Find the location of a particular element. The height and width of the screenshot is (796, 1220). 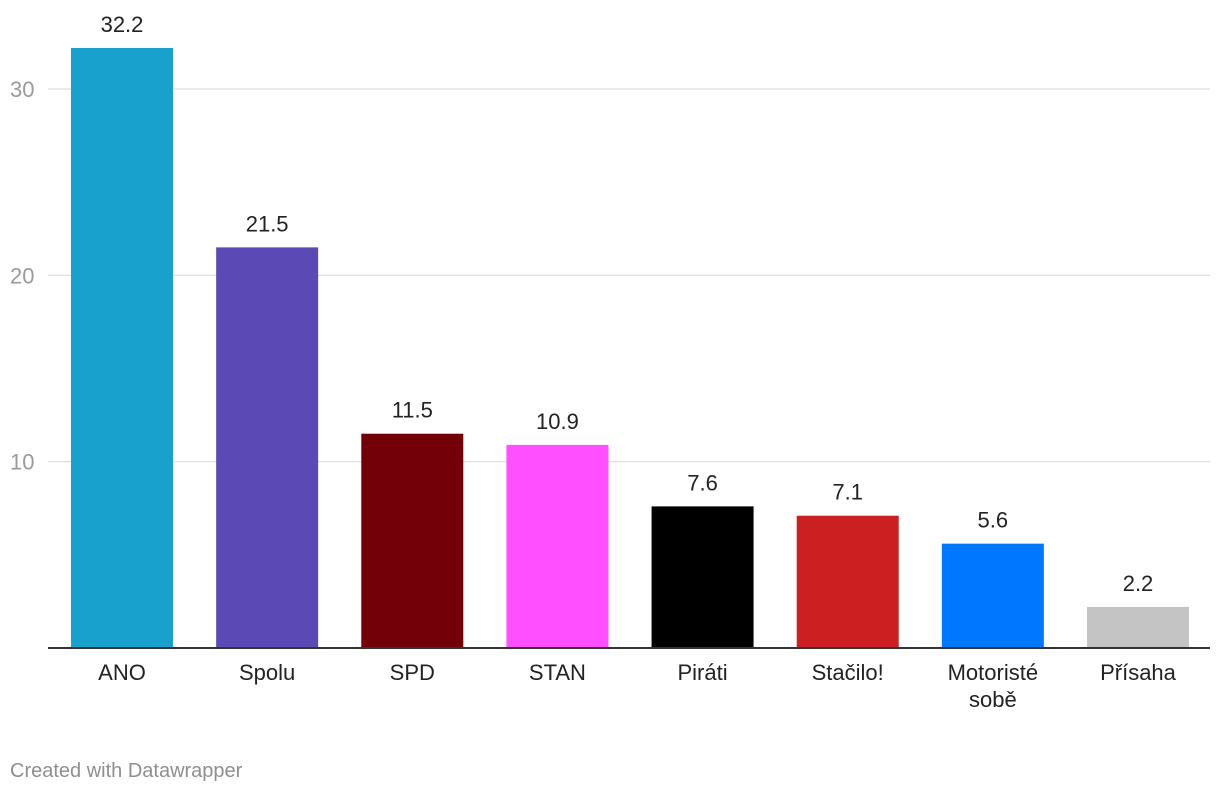

value-label: 32.2 is located at coordinates (122, 24).